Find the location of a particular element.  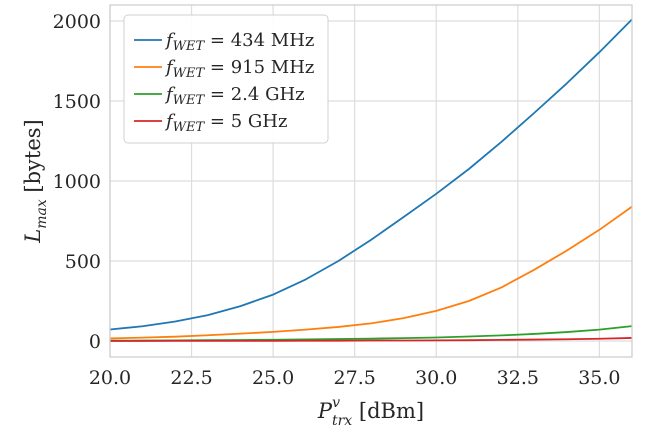

legend-label-value: = 434 MHz is located at coordinates (259, 40).